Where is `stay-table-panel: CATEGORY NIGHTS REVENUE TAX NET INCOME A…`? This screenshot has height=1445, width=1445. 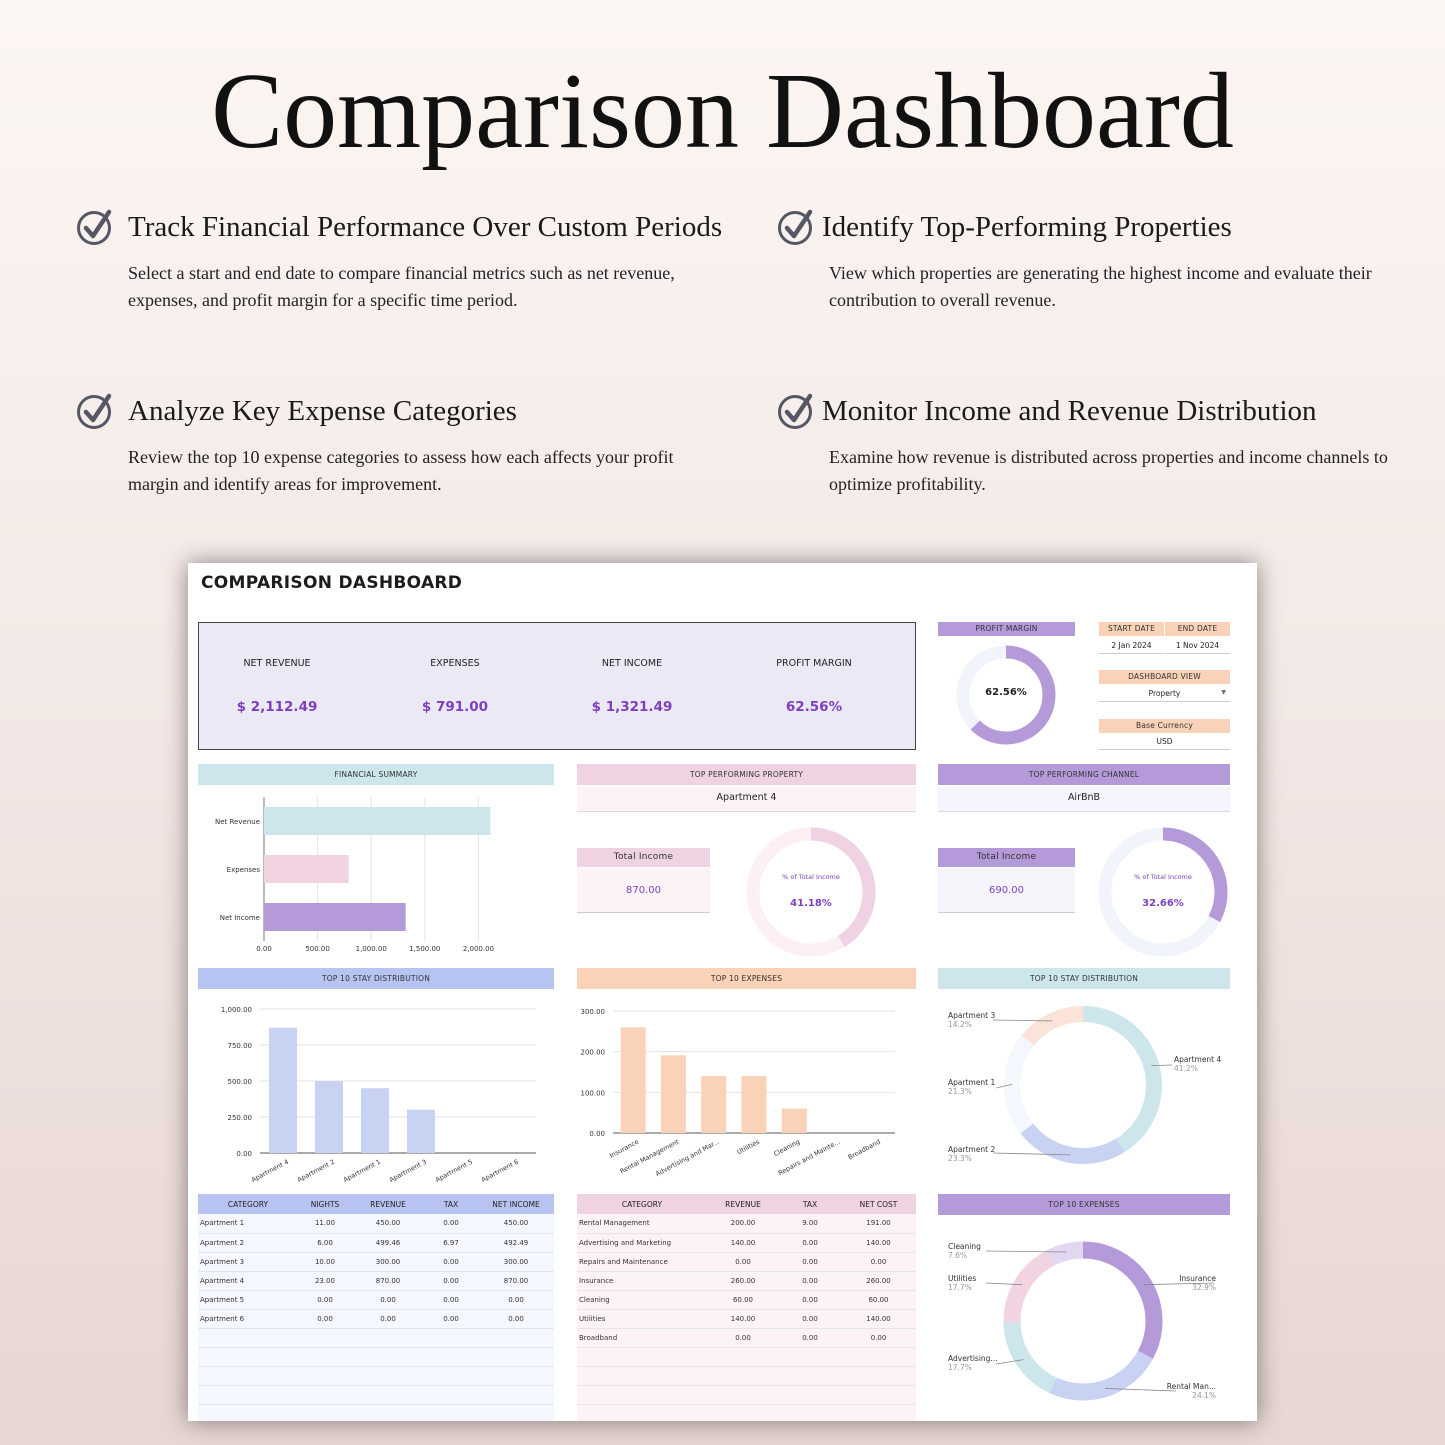
stay-table-panel: CATEGORY NIGHTS REVENUE TAX NET INCOME A… is located at coordinates (376, 1307).